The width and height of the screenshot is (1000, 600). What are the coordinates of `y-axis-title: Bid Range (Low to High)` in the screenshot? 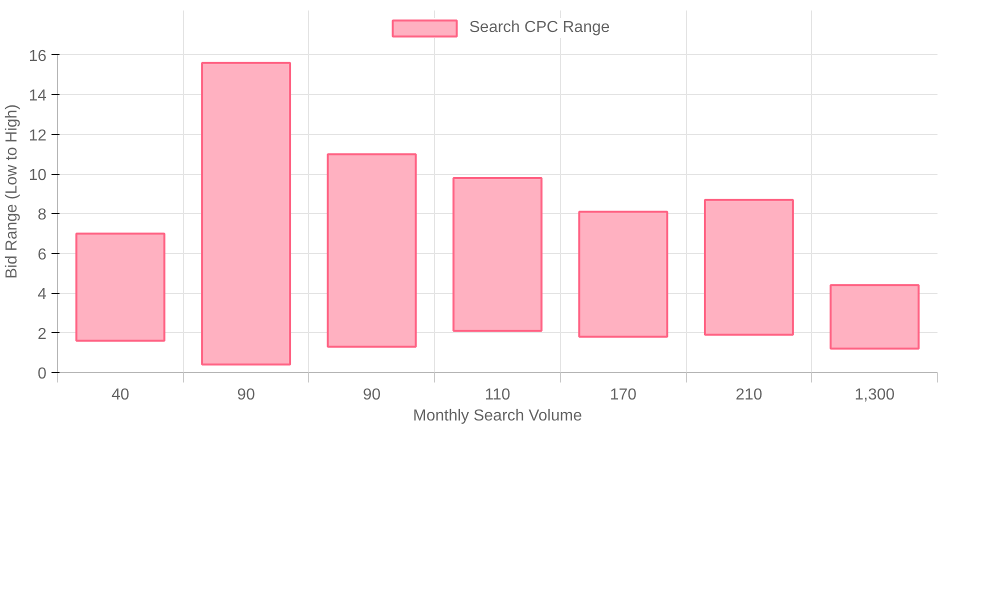 It's located at (12, 191).